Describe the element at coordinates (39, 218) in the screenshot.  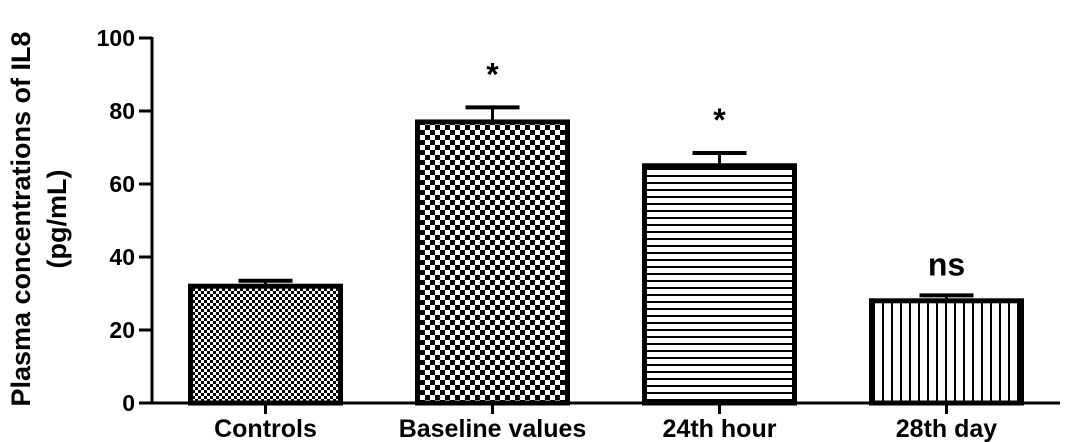
I see `y-axis-title: Plasma concentrations of IL8 (pg/mL)` at that location.